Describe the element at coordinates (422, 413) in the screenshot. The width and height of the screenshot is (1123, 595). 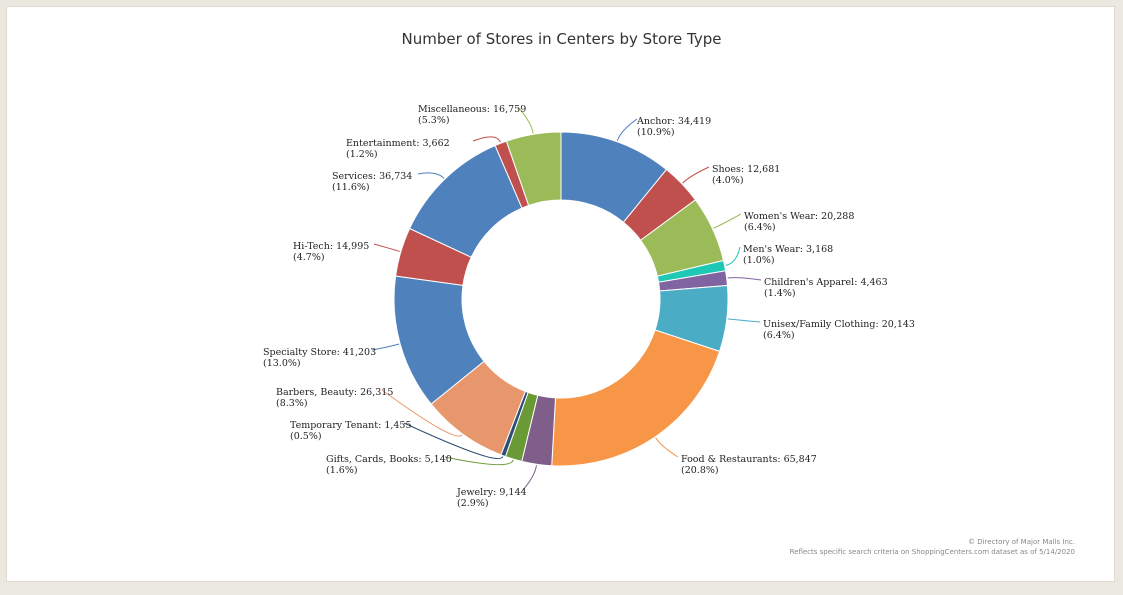
I see `connector-barbers-beauty` at that location.